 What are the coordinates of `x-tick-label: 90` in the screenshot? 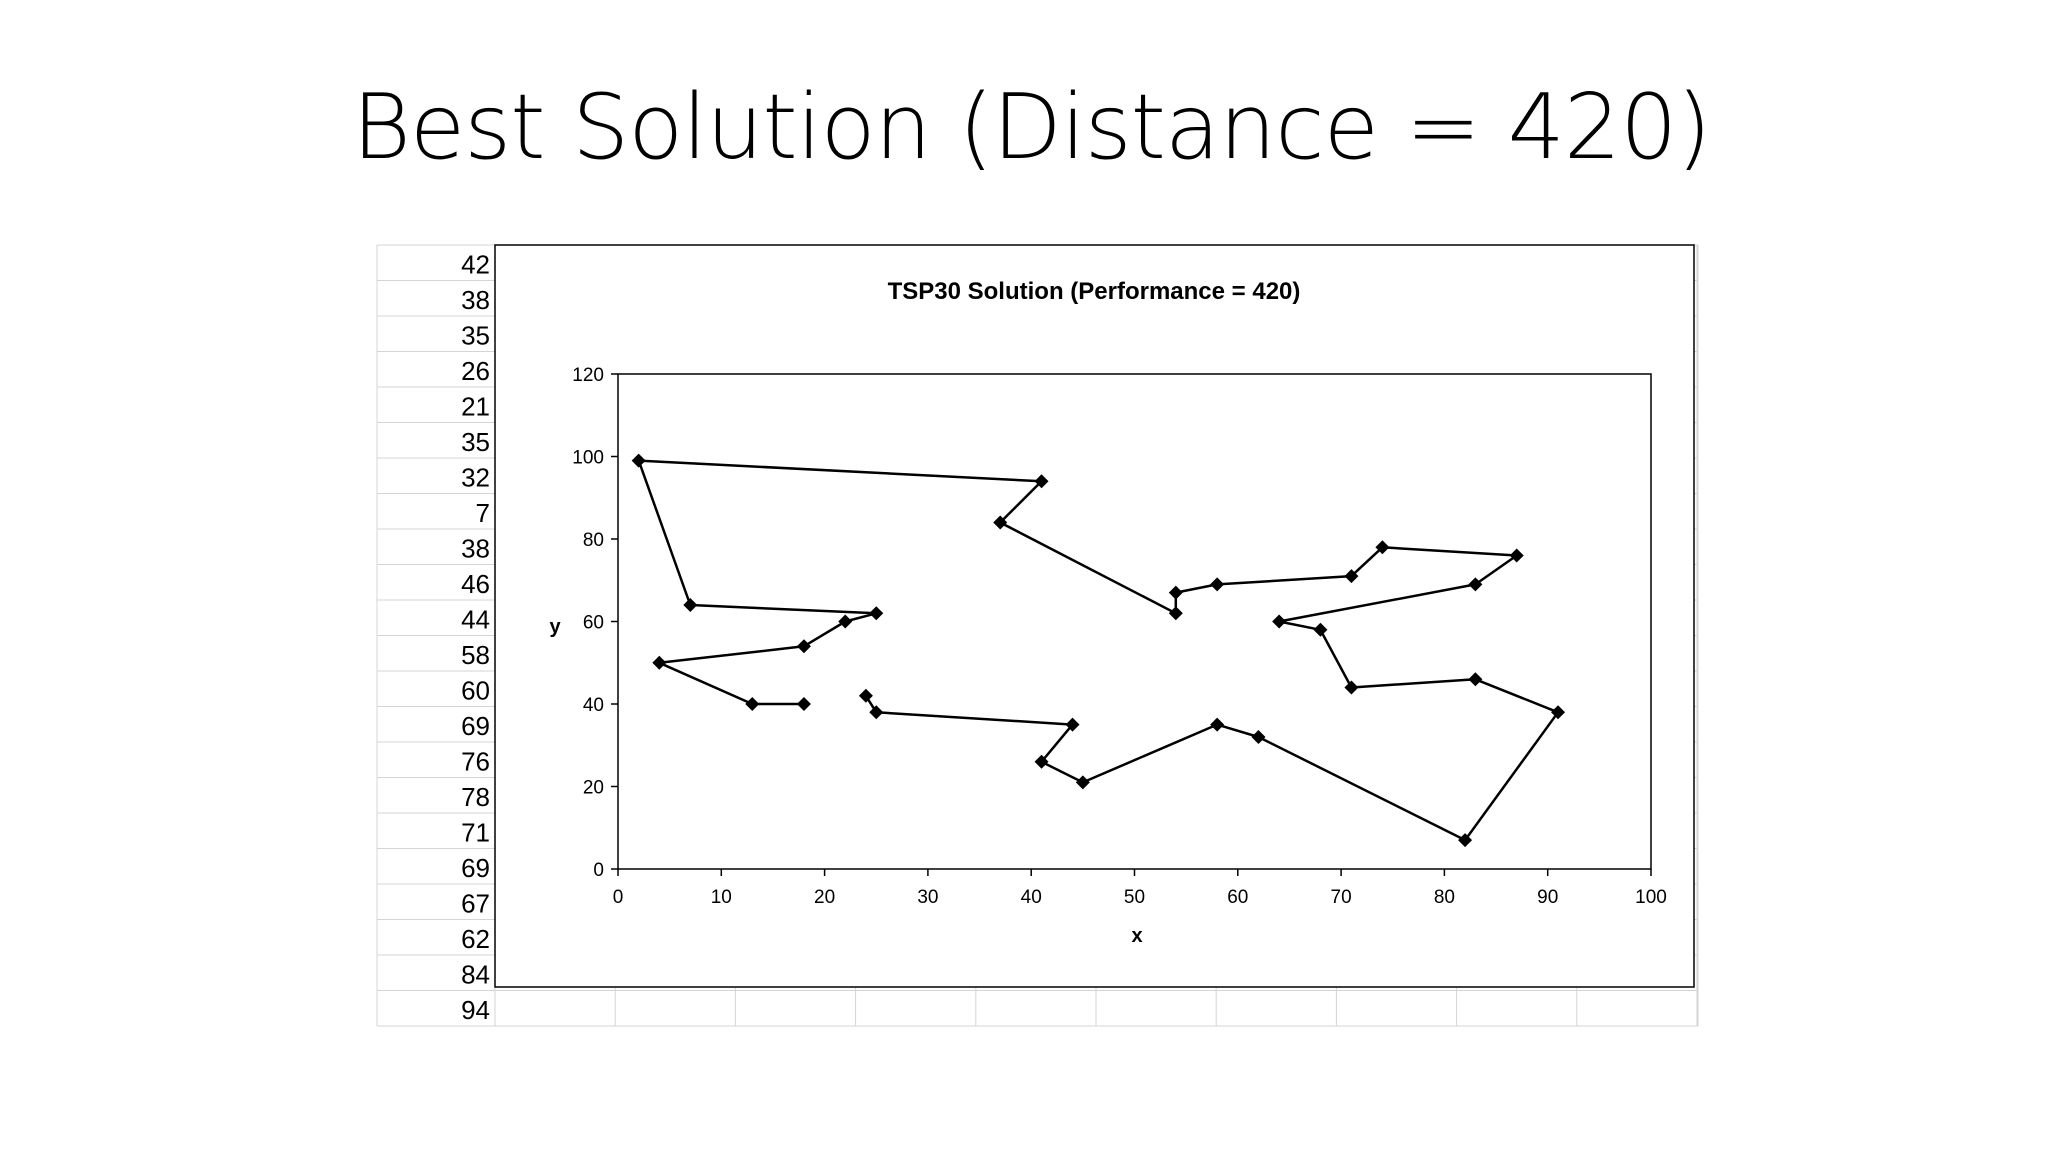 It's located at (1547, 897).